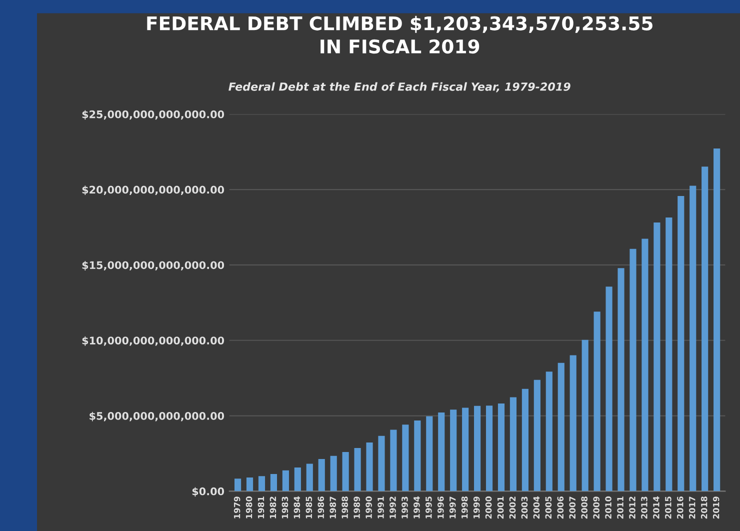 The image size is (740, 531). I want to click on x-tick-label: 2010, so click(608, 507).